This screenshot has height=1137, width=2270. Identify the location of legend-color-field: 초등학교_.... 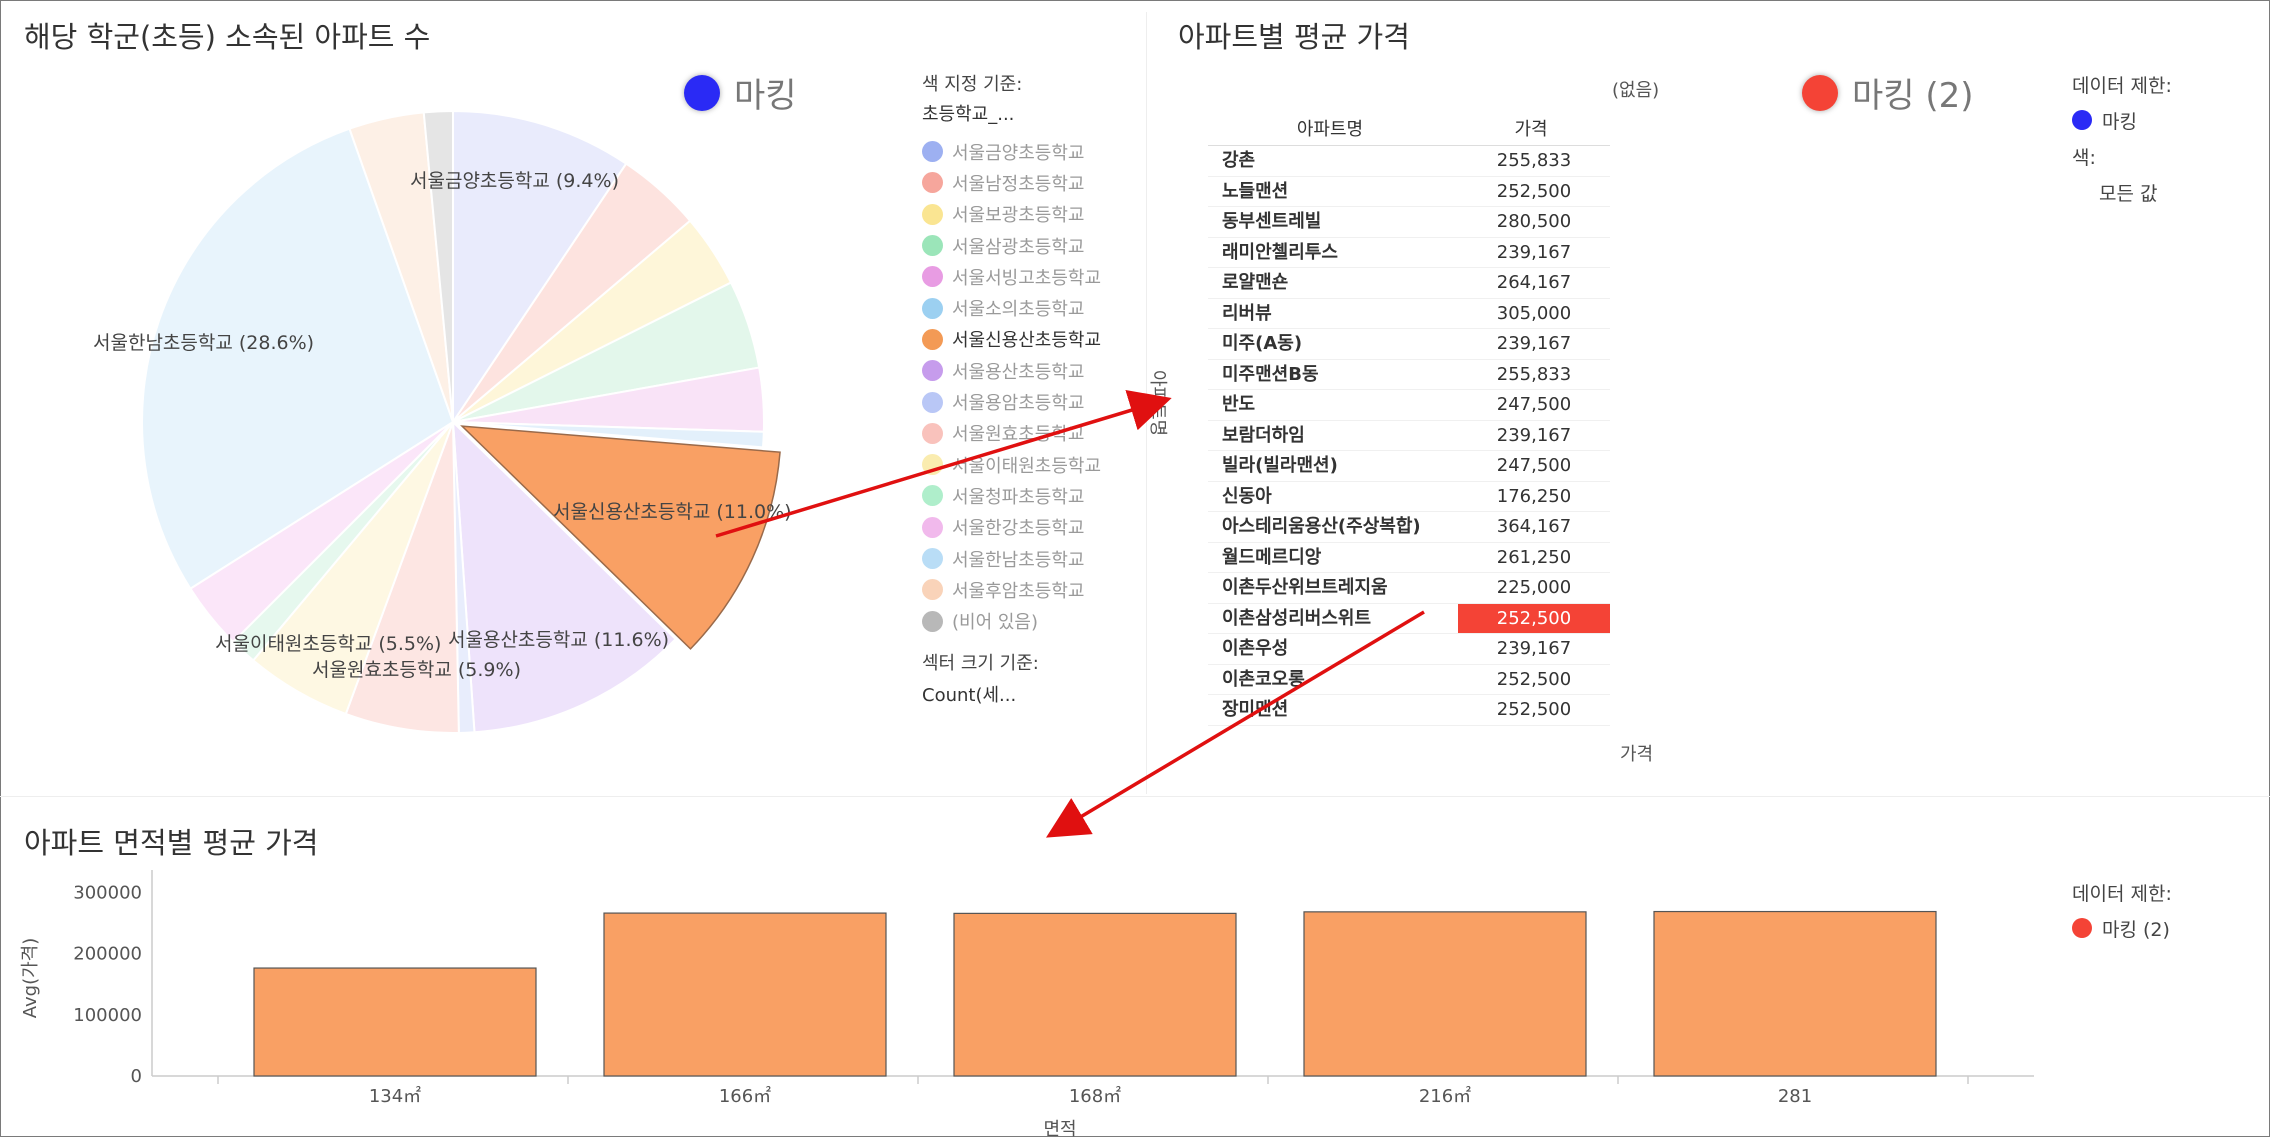
(968, 114).